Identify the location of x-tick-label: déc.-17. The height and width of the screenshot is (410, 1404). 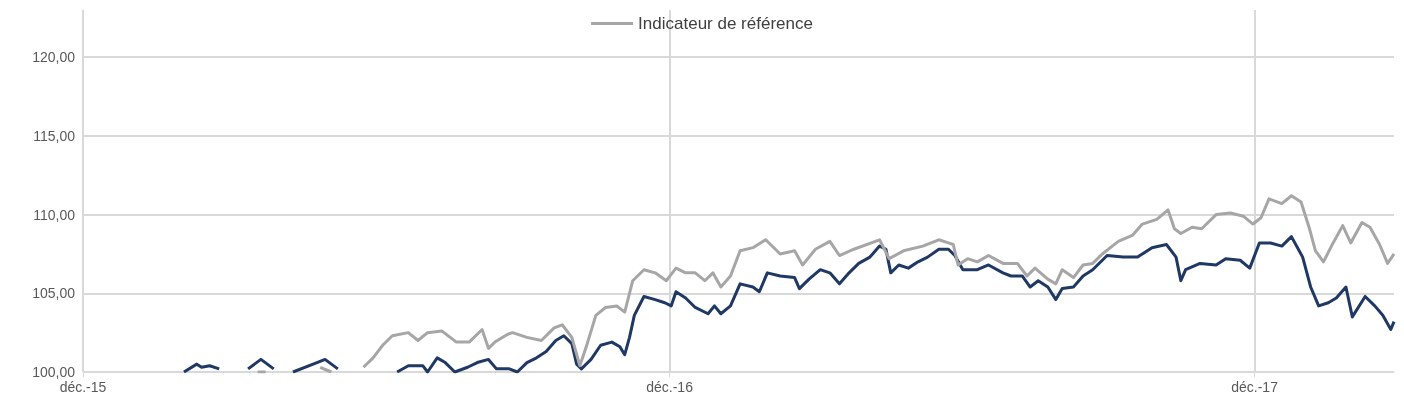
(1255, 387).